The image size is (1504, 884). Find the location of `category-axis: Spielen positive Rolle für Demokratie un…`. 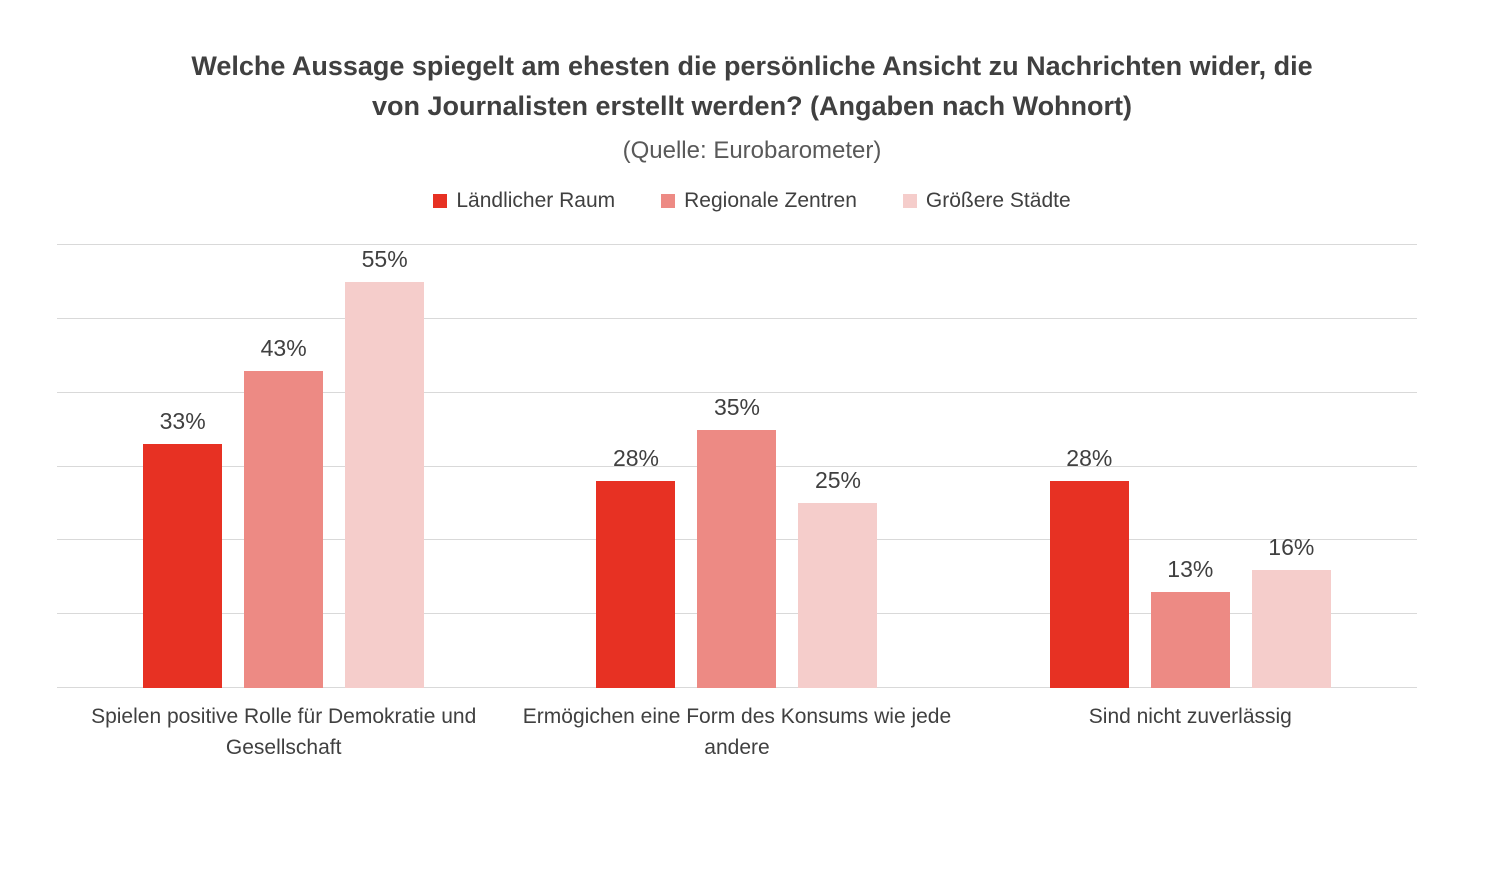

category-axis: Spielen positive Rolle für Demokratie un… is located at coordinates (737, 732).